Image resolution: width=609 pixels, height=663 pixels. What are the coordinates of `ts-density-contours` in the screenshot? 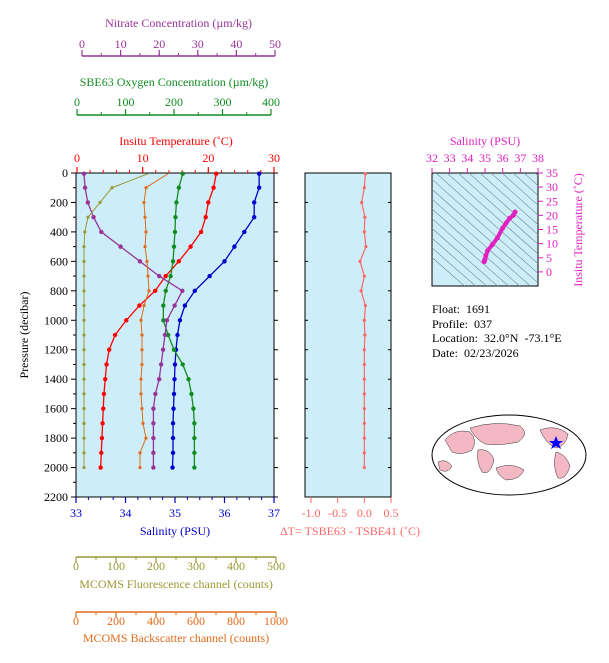 It's located at (485, 229).